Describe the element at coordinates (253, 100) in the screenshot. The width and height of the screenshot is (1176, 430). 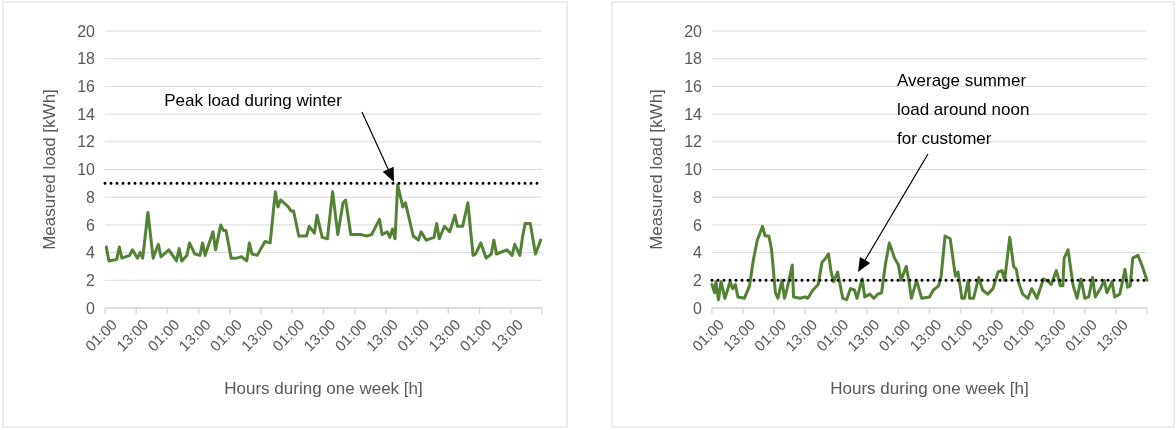
I see `annotation: Peak load during winter` at that location.